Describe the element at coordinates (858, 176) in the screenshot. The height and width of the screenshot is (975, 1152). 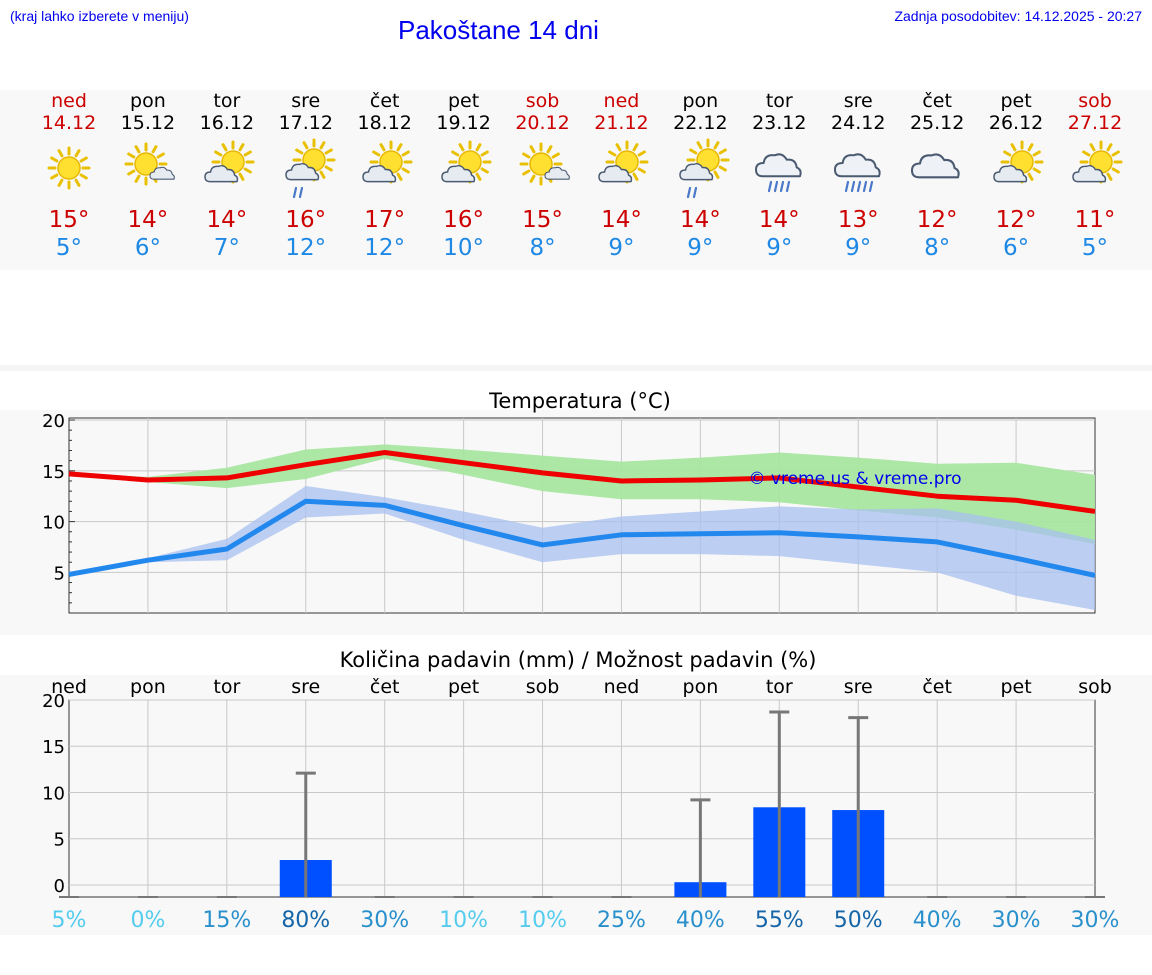
I see `day-column: sre 24.12 13° 9°` at that location.